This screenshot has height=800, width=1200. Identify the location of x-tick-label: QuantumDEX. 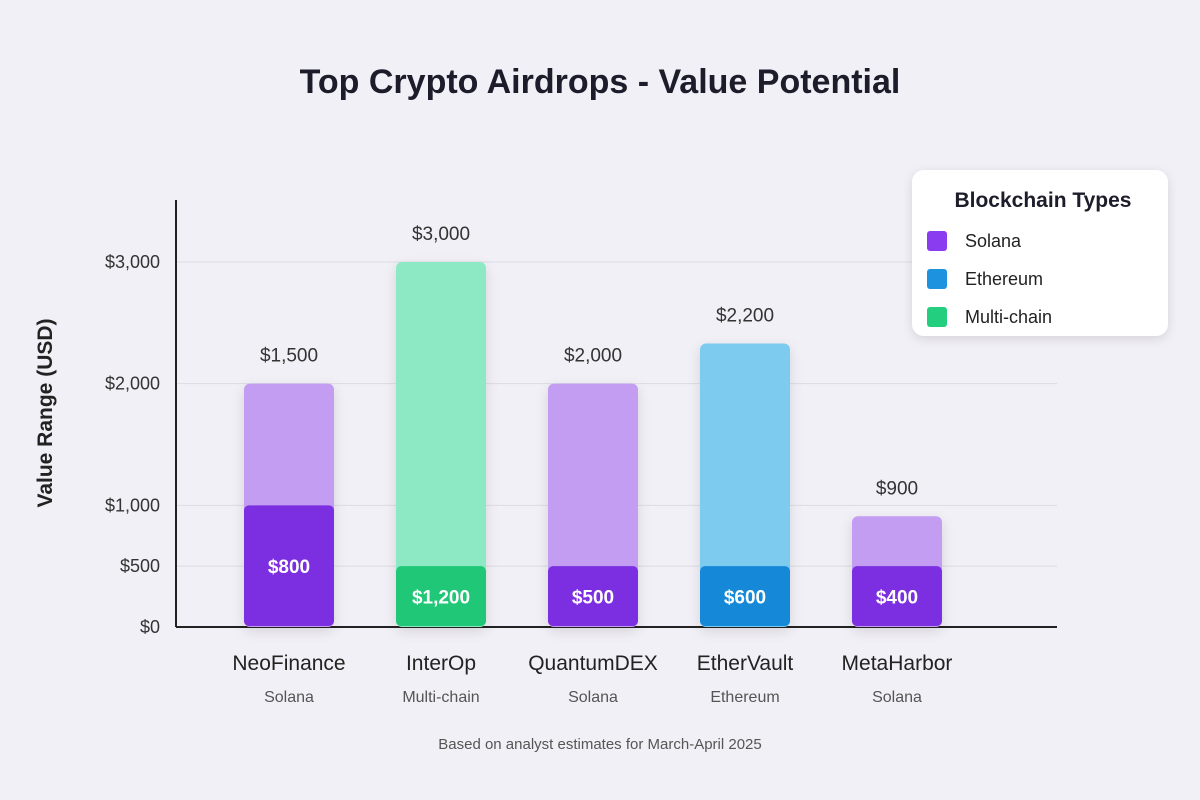
(593, 663).